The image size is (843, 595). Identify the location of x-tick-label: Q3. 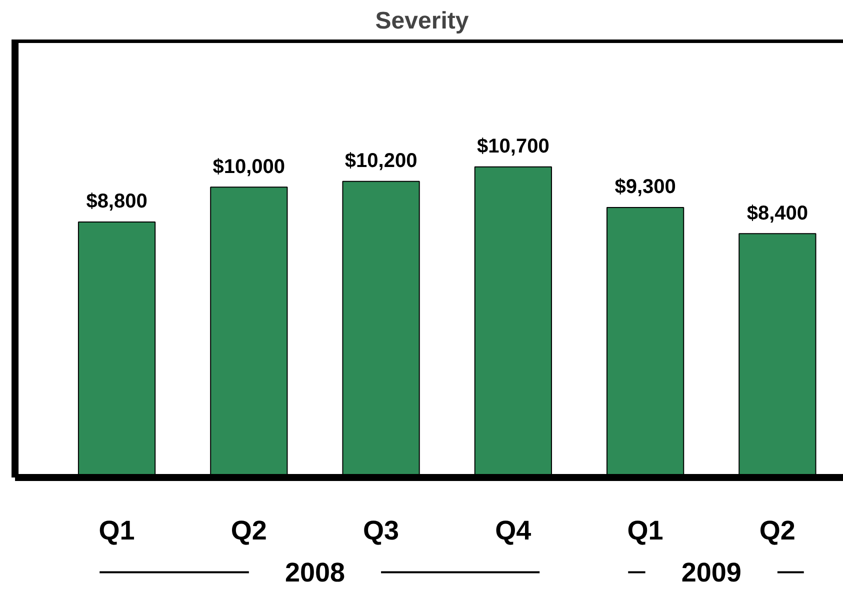
(381, 530).